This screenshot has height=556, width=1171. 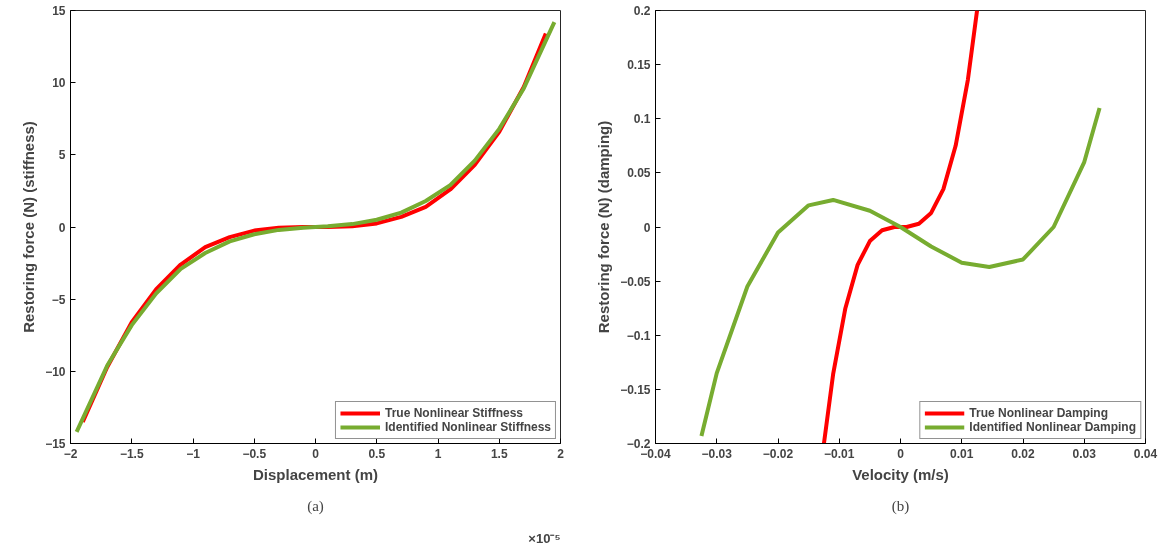 What do you see at coordinates (1023, 453) in the screenshot?
I see `x-tick-label: 0.02` at bounding box center [1023, 453].